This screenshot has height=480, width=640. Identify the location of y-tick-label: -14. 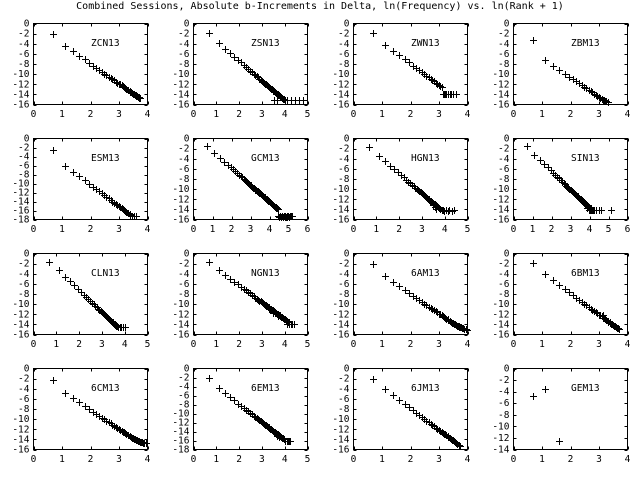
(340, 324).